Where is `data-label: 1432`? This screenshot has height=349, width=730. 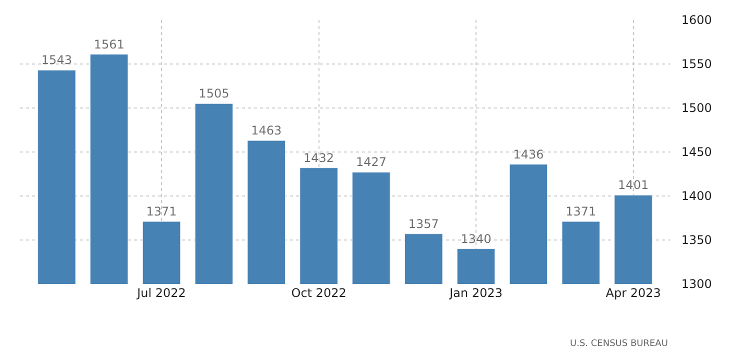 data-label: 1432 is located at coordinates (319, 157).